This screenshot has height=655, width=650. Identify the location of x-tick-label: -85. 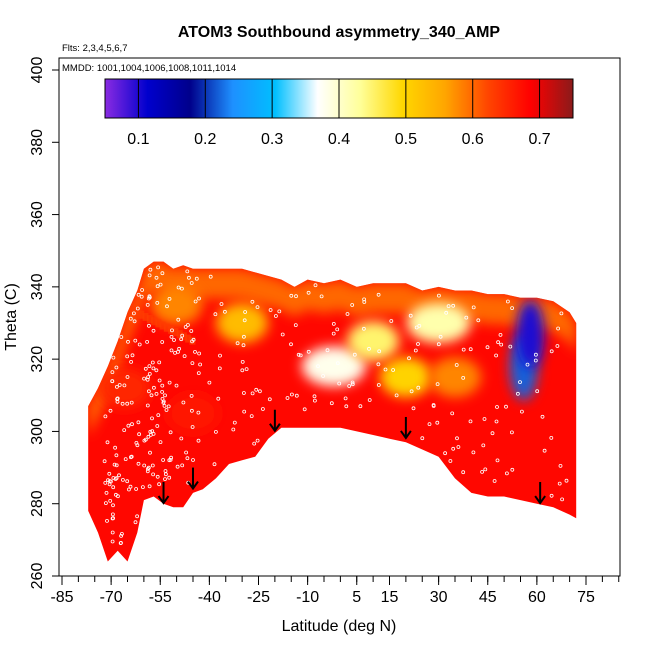
(61, 597).